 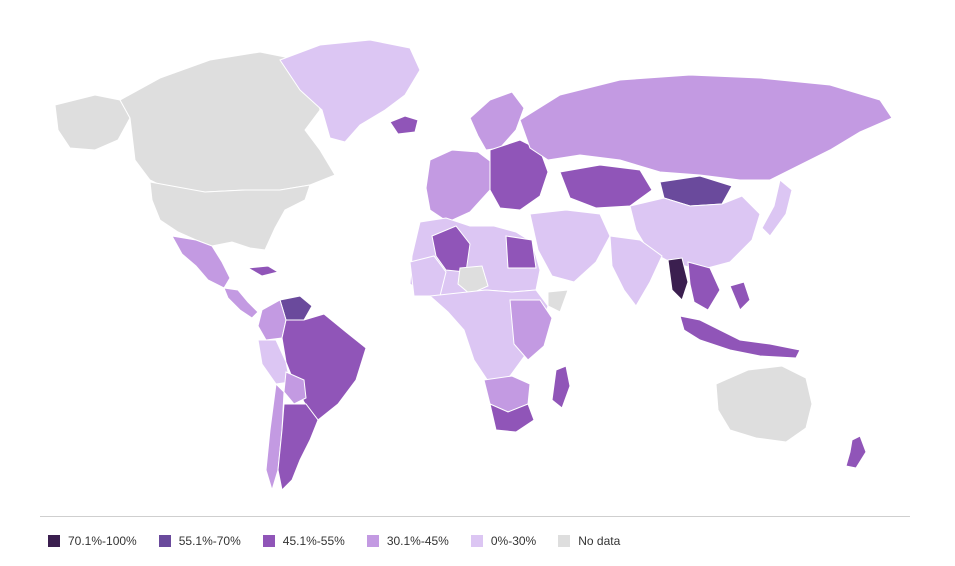 I want to click on legend-item-30-45: 30.1%-45%, so click(x=407, y=541).